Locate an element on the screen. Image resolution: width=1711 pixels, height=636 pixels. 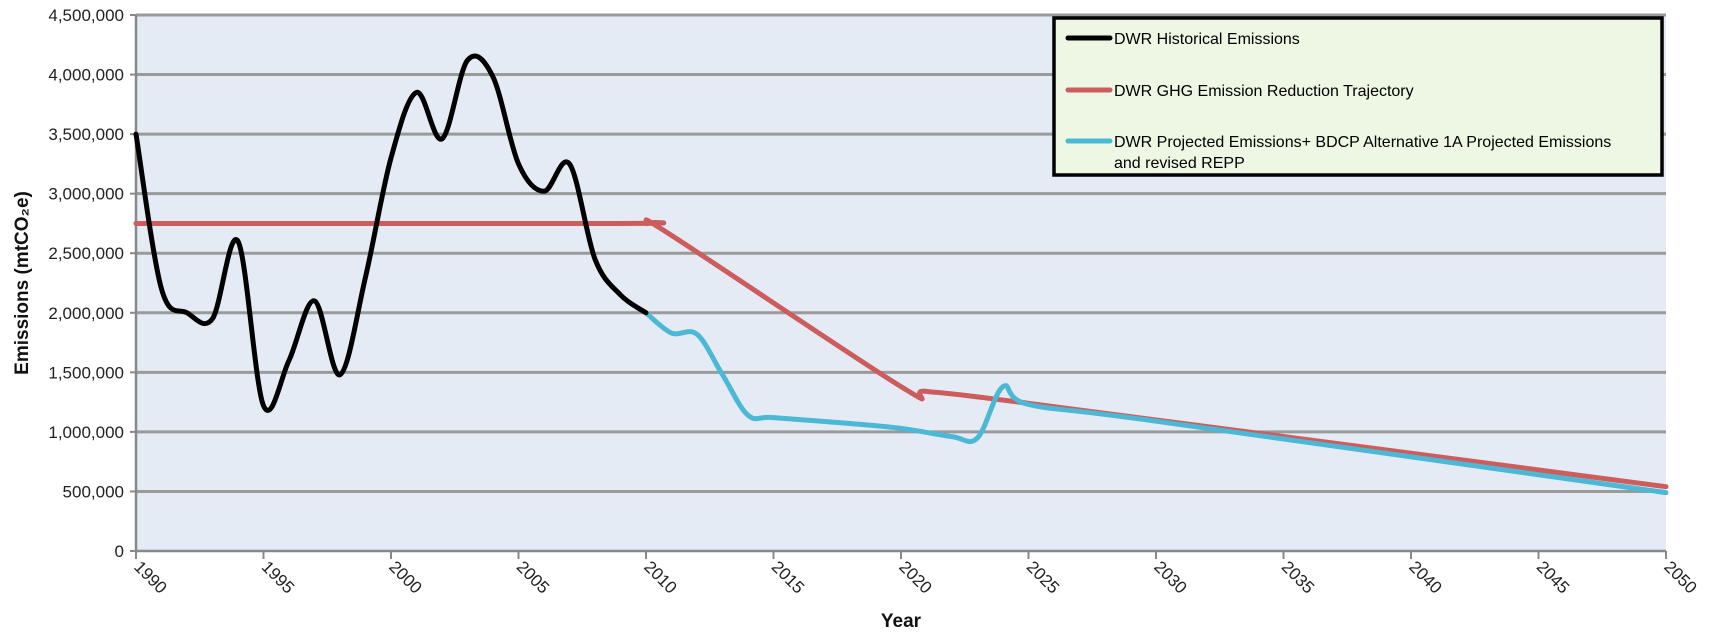
legend-box is located at coordinates (1358, 96).